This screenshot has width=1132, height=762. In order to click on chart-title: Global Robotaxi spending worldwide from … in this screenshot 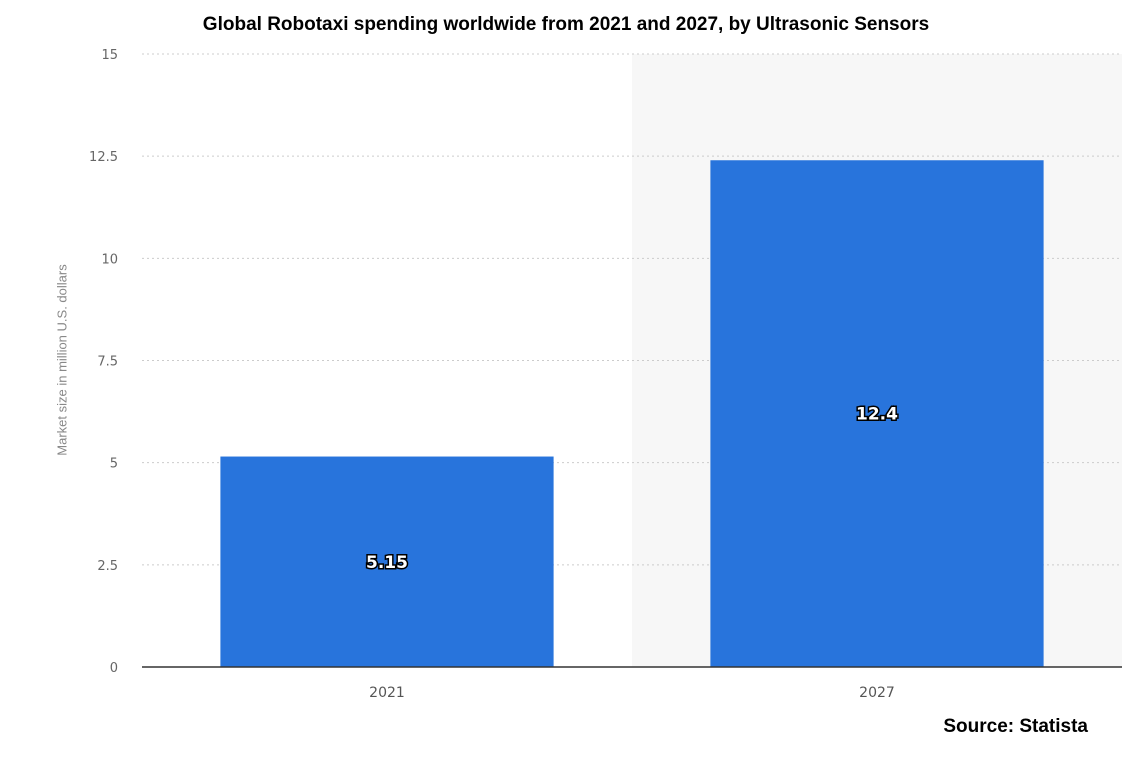, I will do `click(566, 24)`.